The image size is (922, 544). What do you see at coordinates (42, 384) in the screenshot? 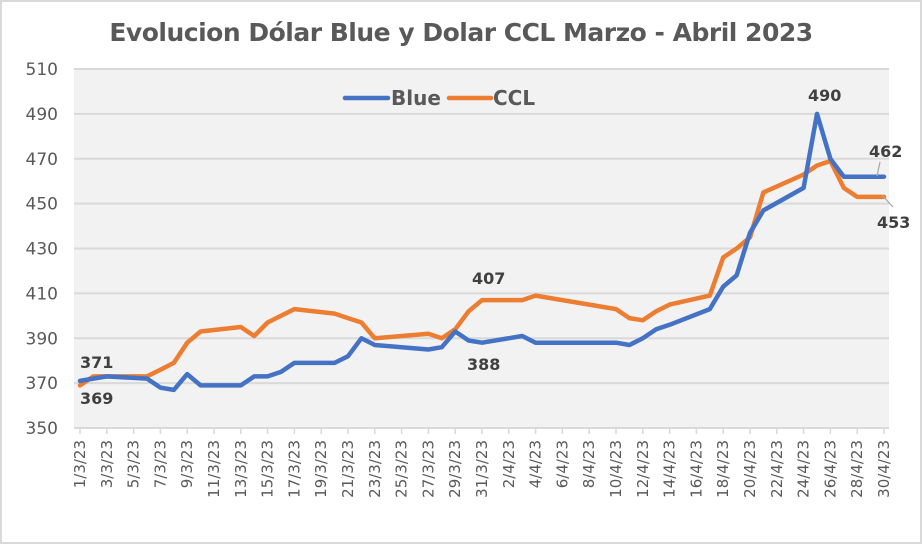
I see `y-tick-label: 370` at bounding box center [42, 384].